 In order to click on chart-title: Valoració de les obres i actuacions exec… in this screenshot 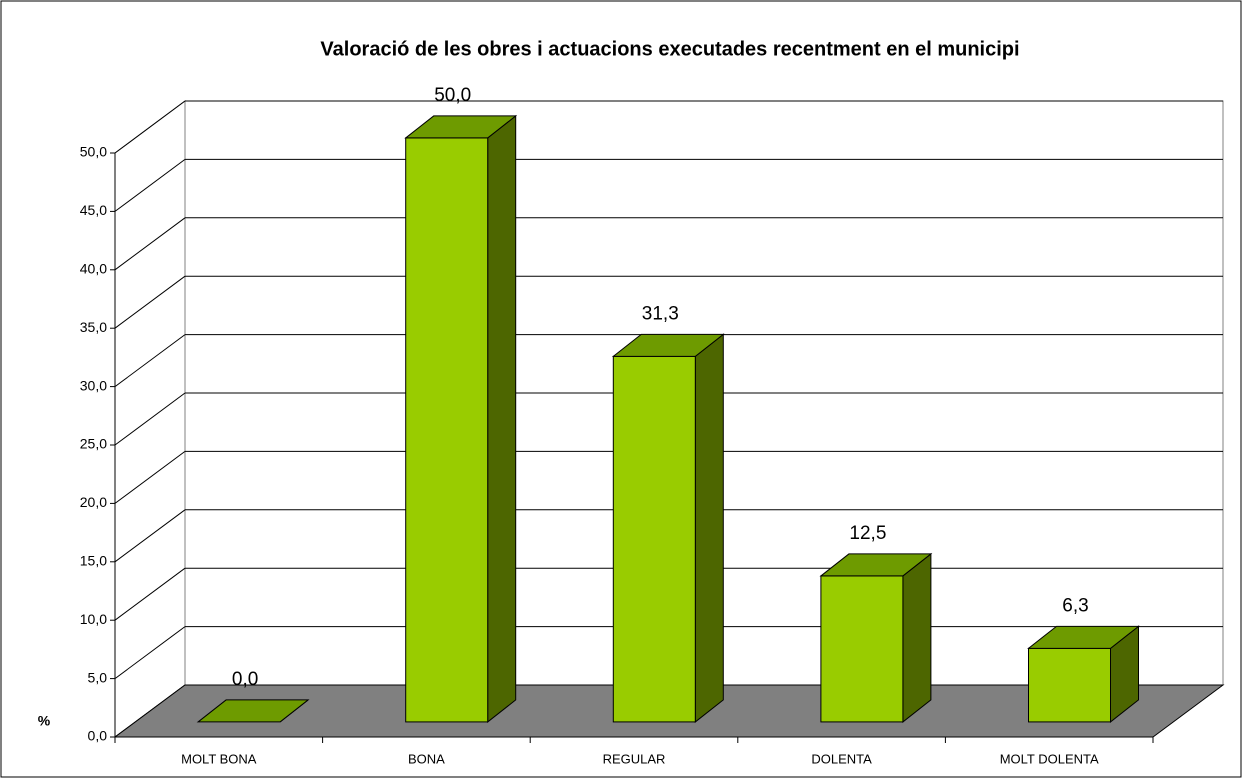, I will do `click(669, 49)`.